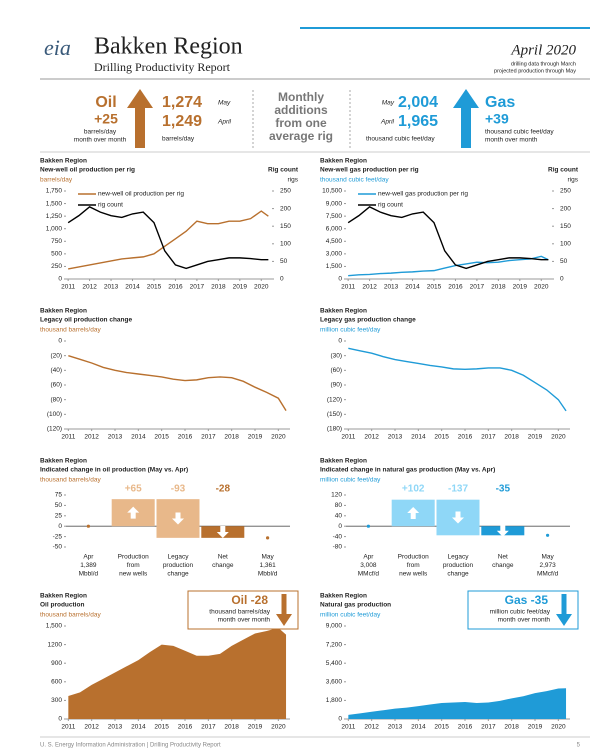 The width and height of the screenshot is (613, 753). I want to click on center-text: Monthly, so click(301, 97).